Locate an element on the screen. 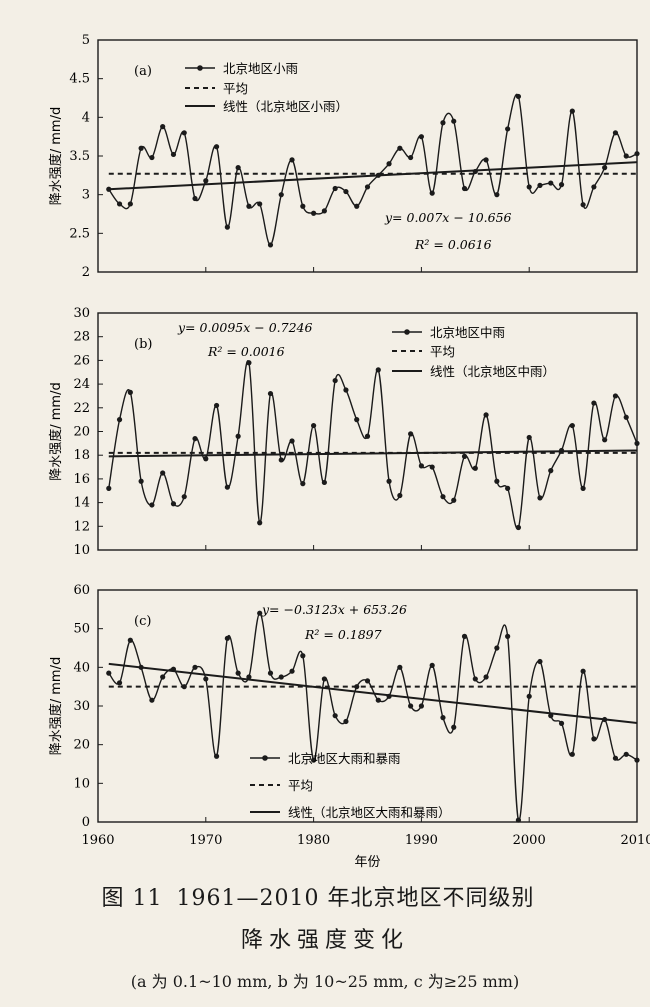 The height and width of the screenshot is (1007, 650). regression-equation: y= 0.007x − 10.656 is located at coordinates (448, 217).